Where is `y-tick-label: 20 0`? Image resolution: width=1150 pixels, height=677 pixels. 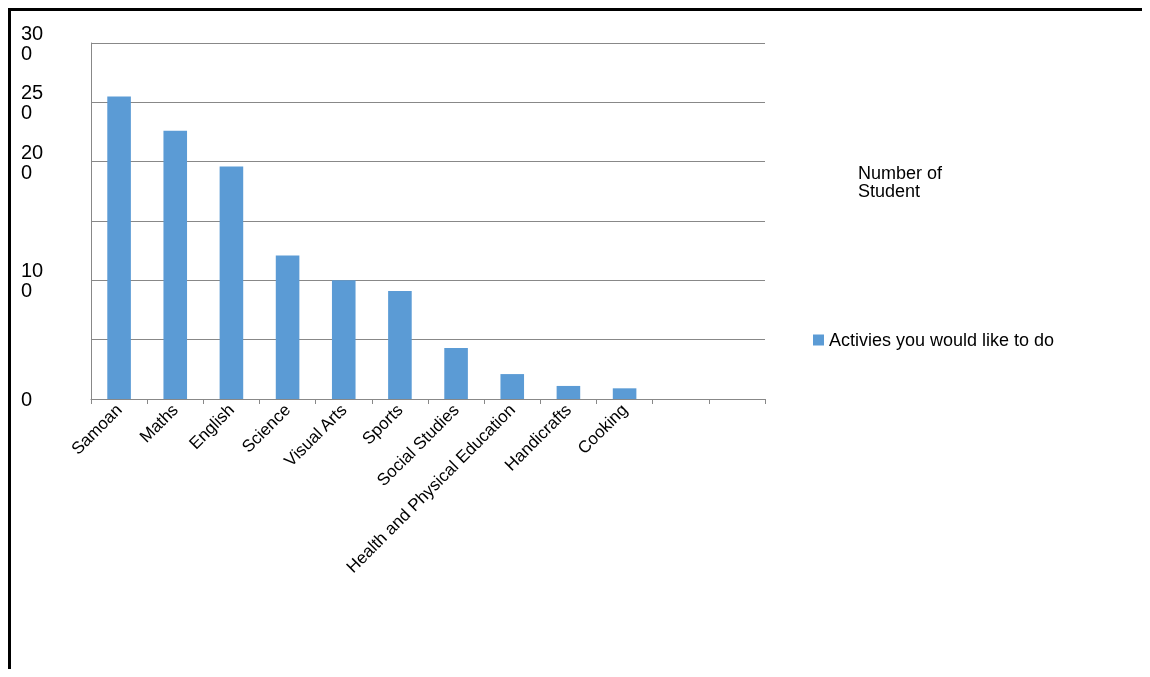
y-tick-label: 20 0 is located at coordinates (32, 161).